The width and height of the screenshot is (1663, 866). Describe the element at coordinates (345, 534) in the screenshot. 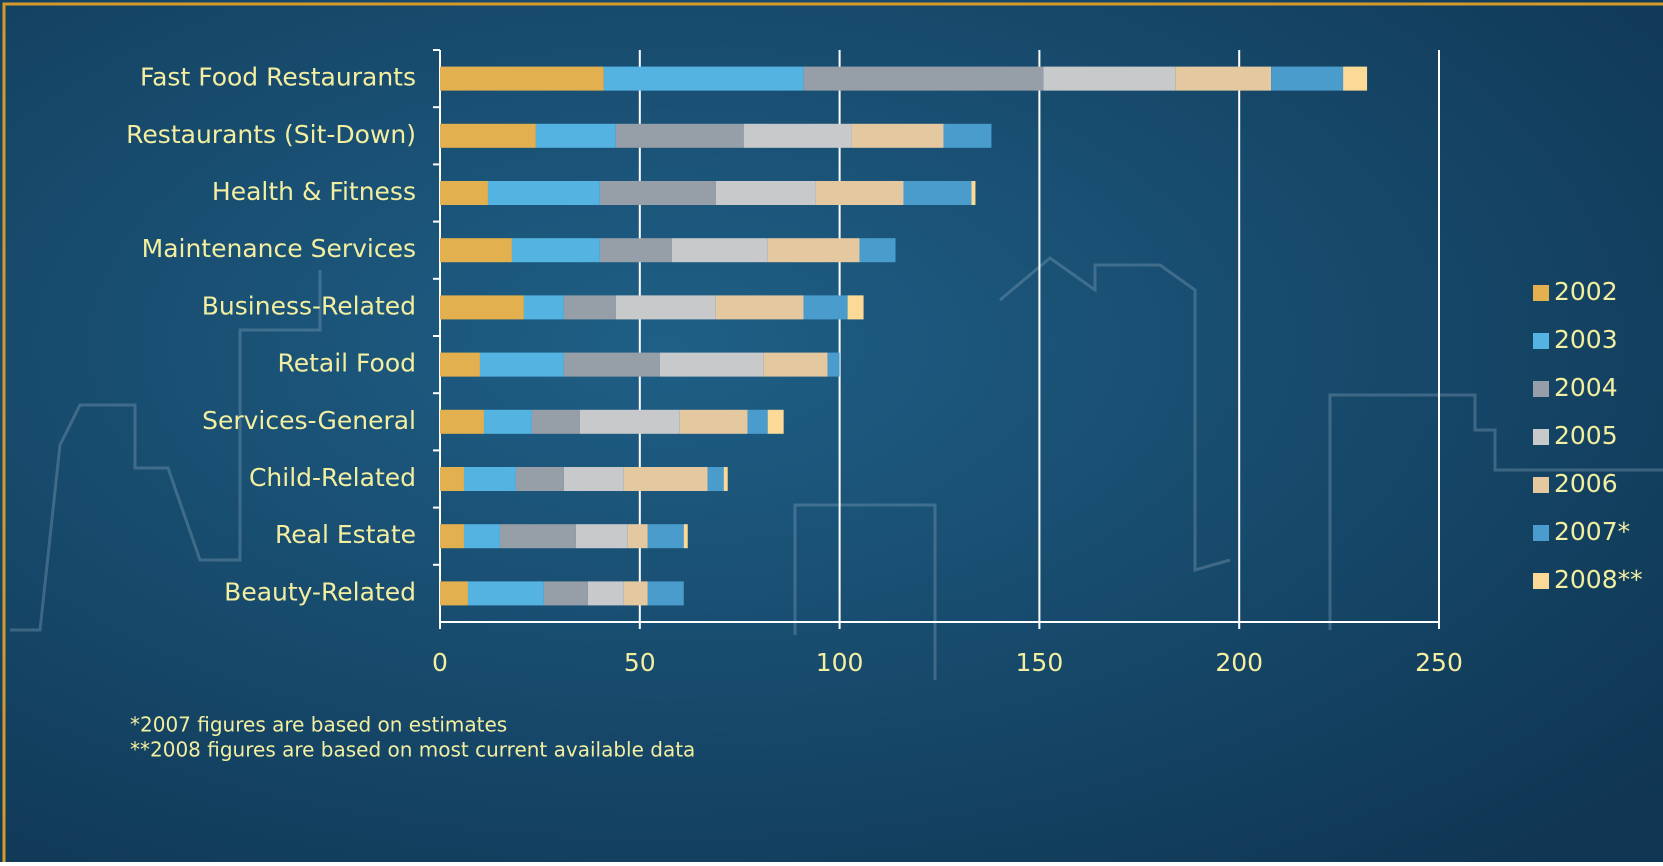

I see `y-tick-label: Real Estate` at that location.